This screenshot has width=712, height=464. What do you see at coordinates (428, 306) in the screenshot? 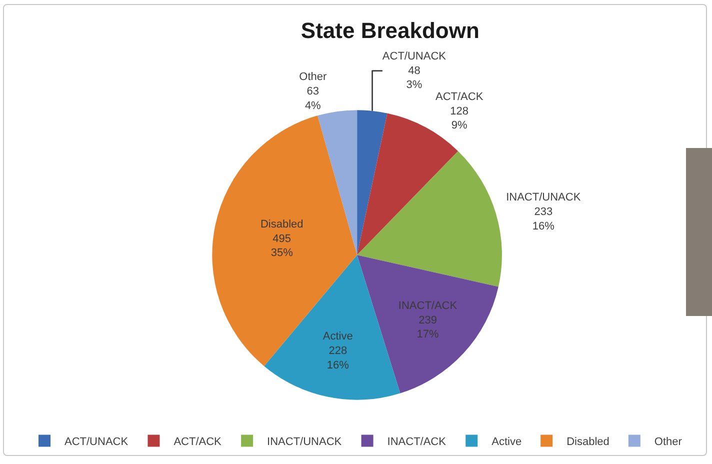
I see `slice-label: INACT/ACK` at bounding box center [428, 306].